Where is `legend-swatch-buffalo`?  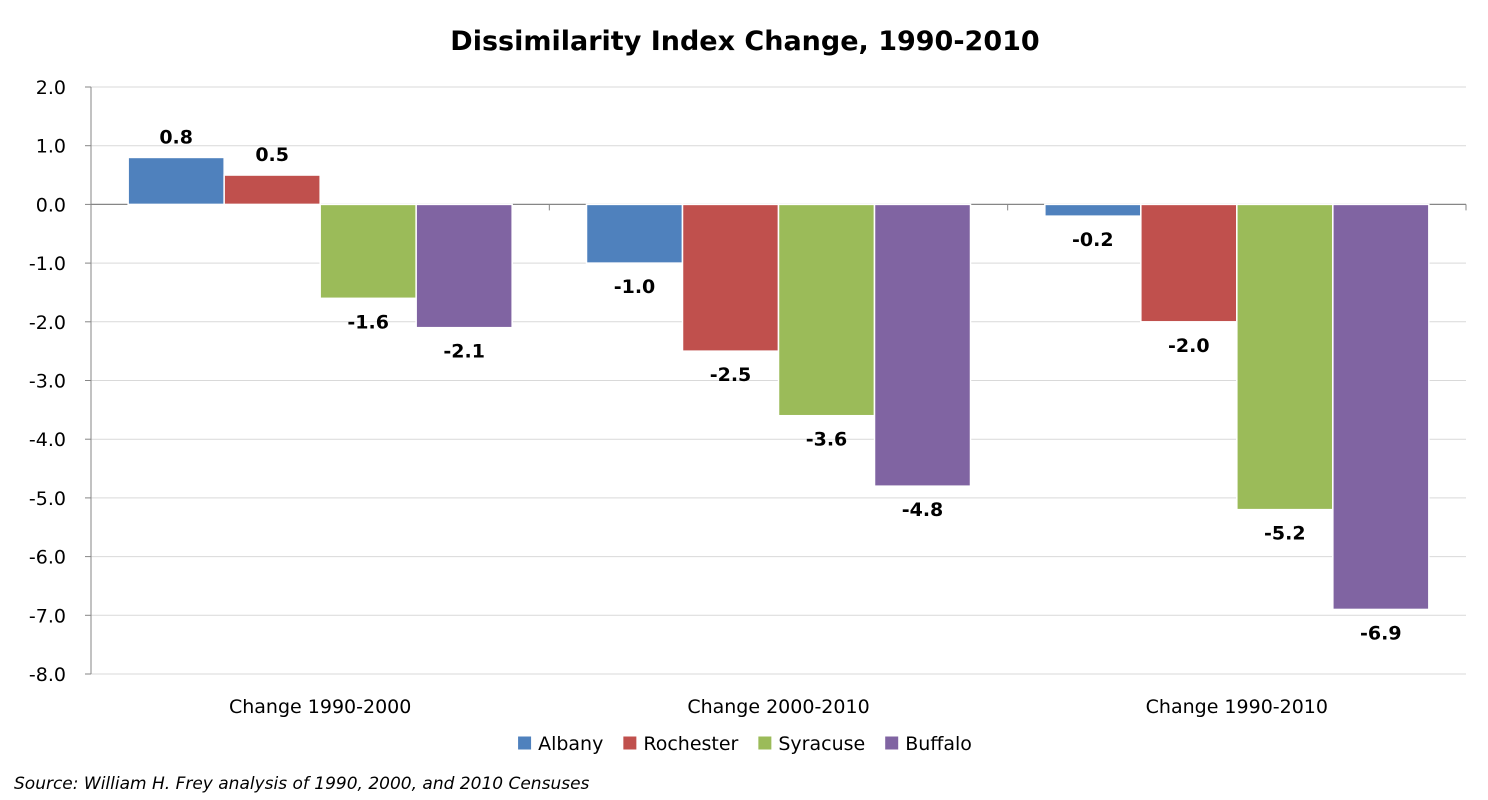
legend-swatch-buffalo is located at coordinates (892, 743).